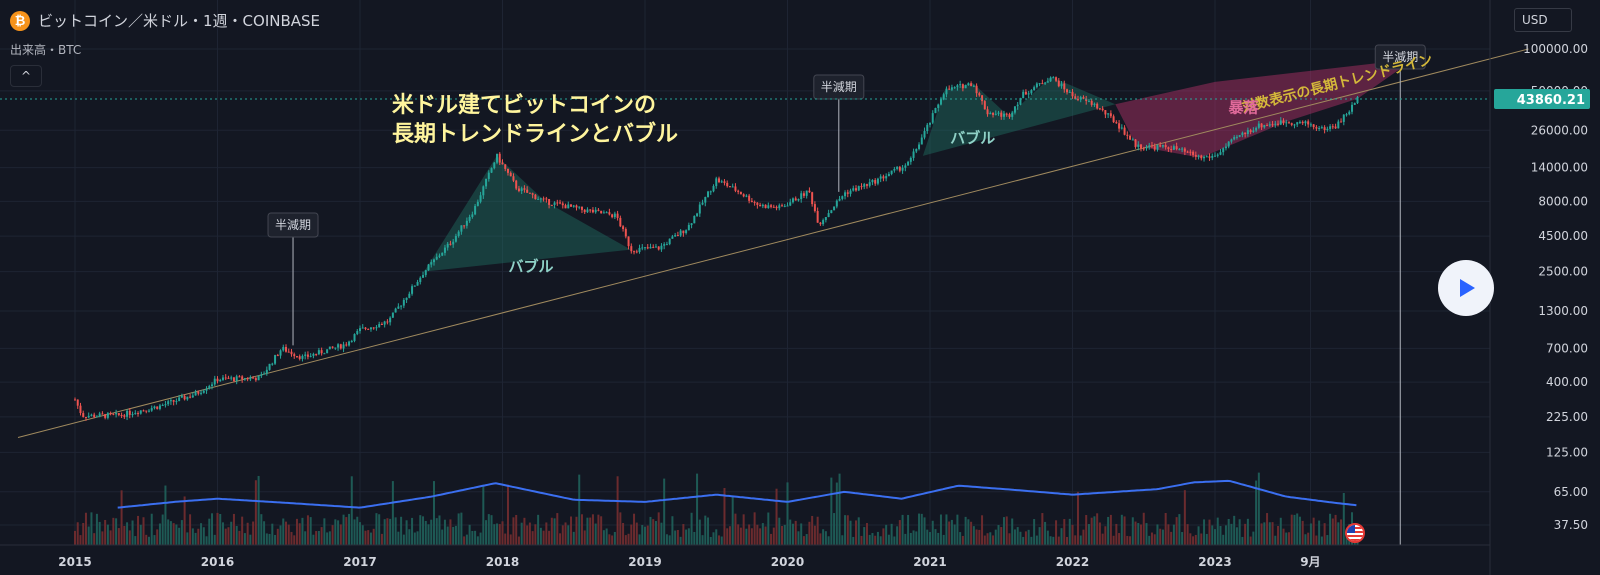 This screenshot has width=1600, height=575. What do you see at coordinates (1400, 57) in the screenshot?
I see `halving-label-box` at bounding box center [1400, 57].